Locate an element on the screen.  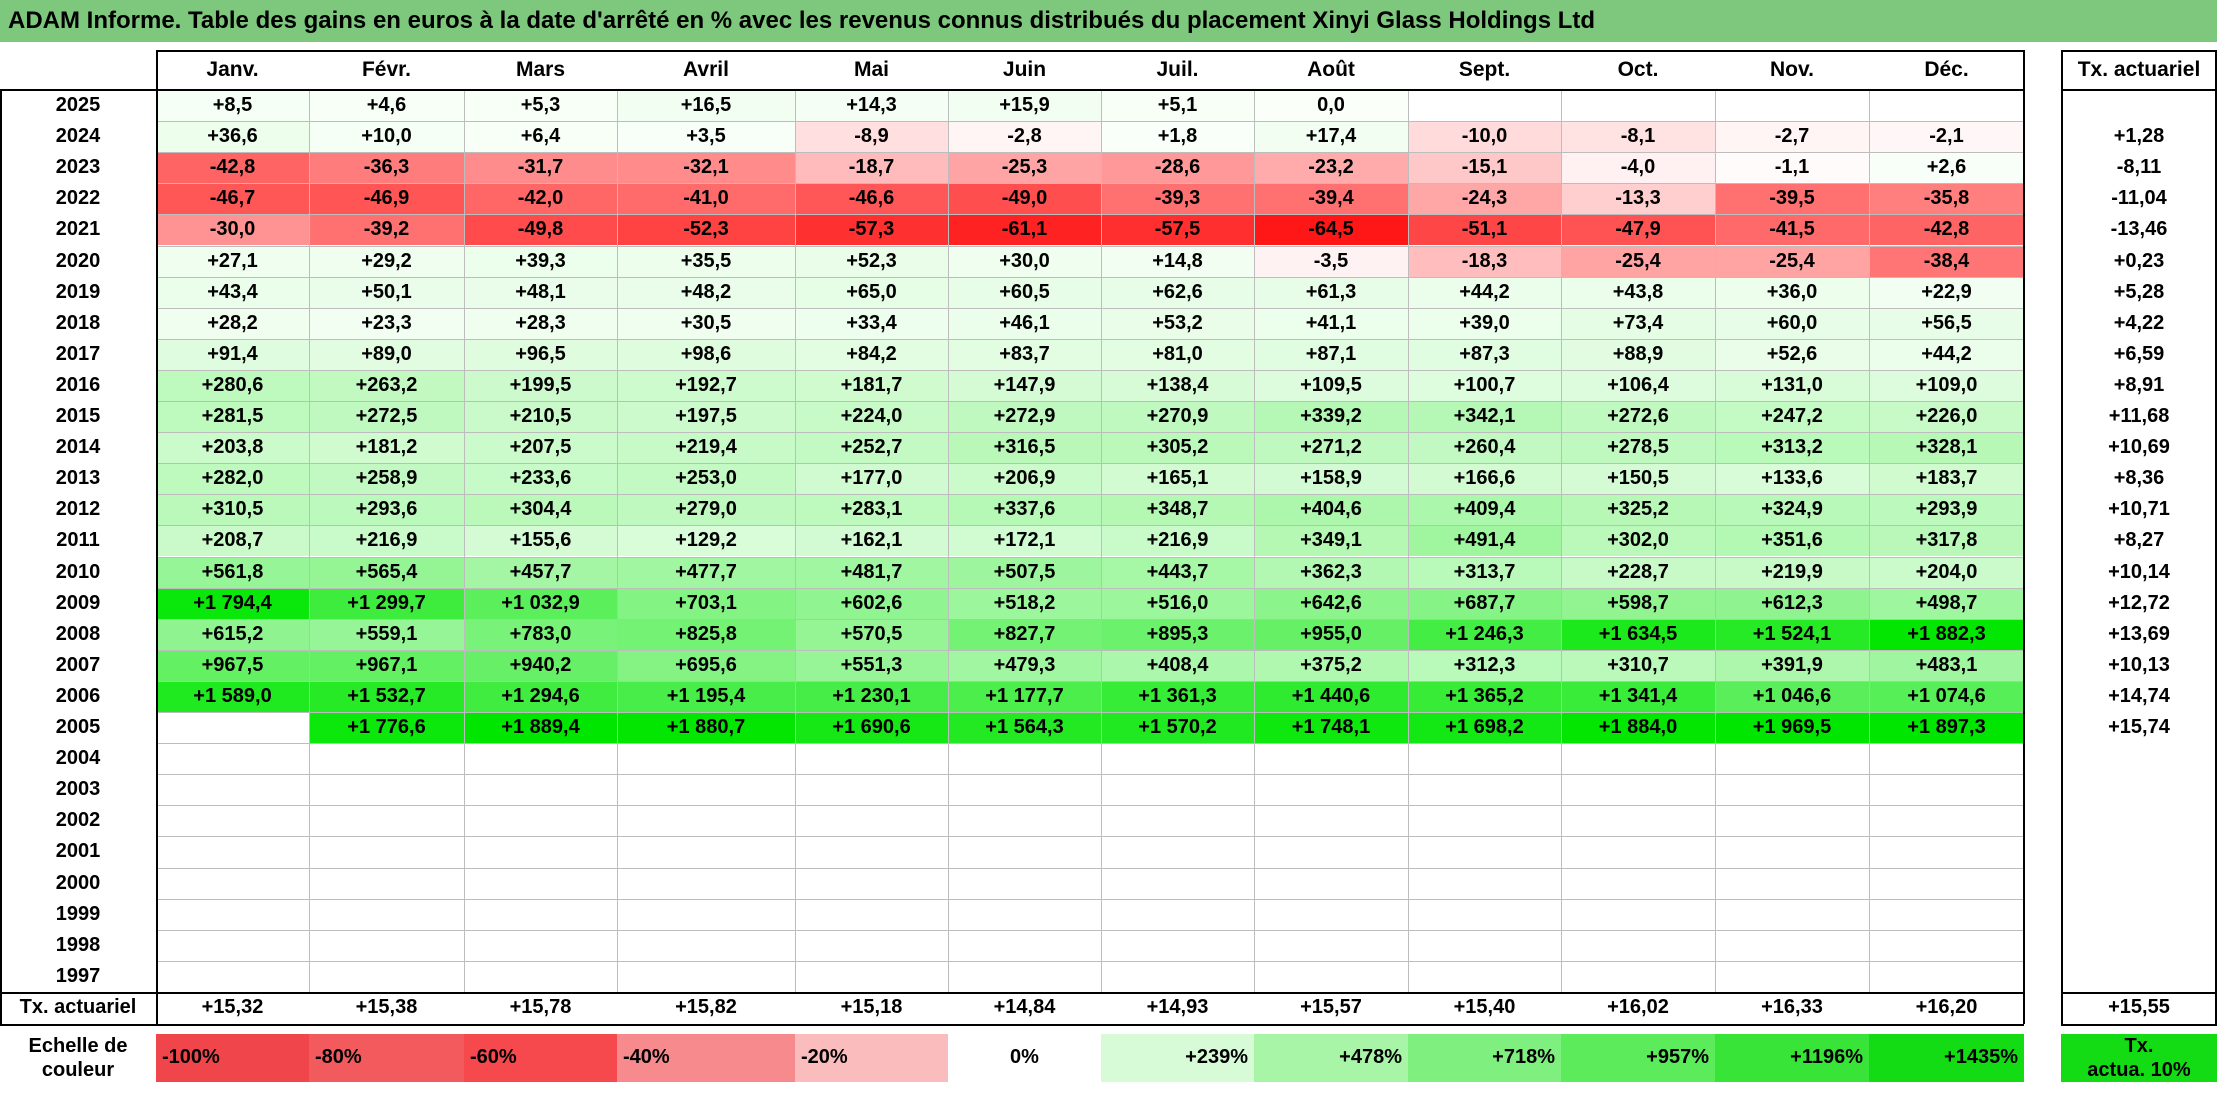
table-cell: -39,4 is located at coordinates (1331, 199).